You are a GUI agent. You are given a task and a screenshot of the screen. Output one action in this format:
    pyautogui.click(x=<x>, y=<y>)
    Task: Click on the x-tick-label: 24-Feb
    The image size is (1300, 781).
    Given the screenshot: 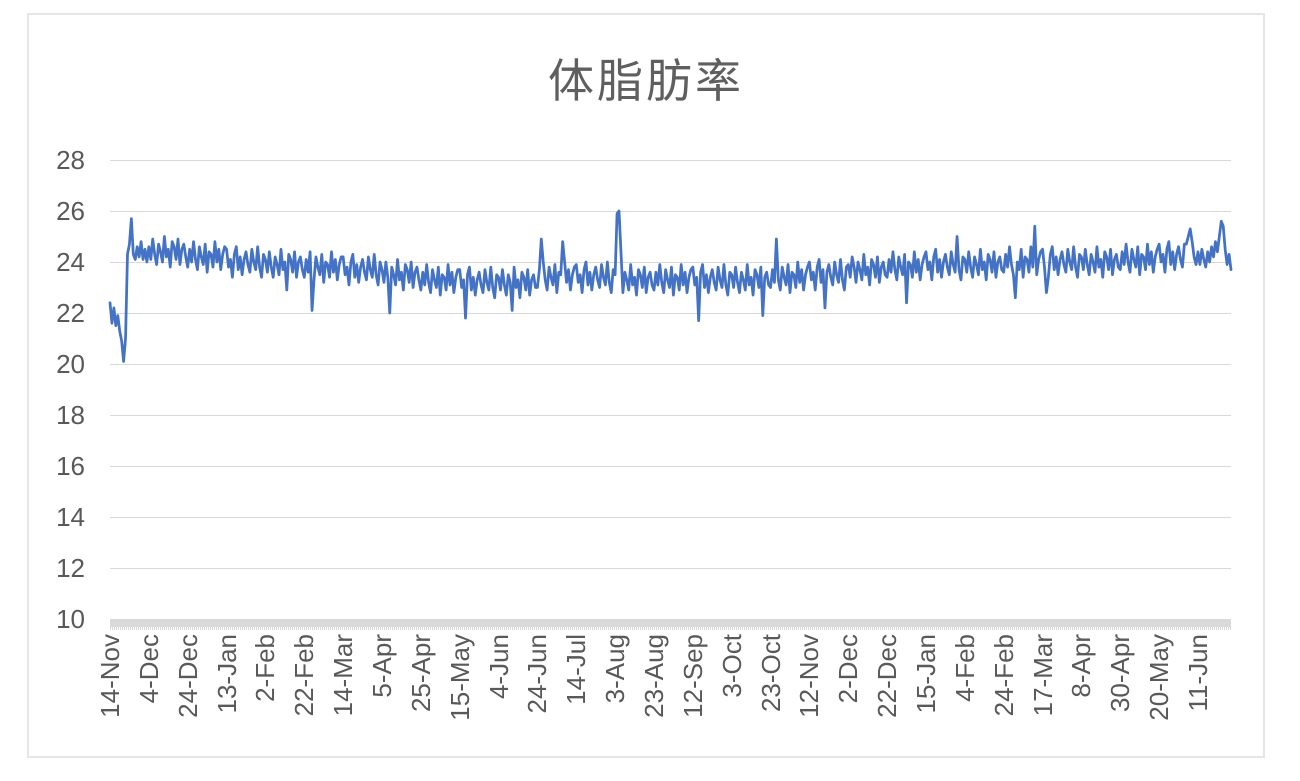 What is the action you would take?
    pyautogui.click(x=1003, y=694)
    